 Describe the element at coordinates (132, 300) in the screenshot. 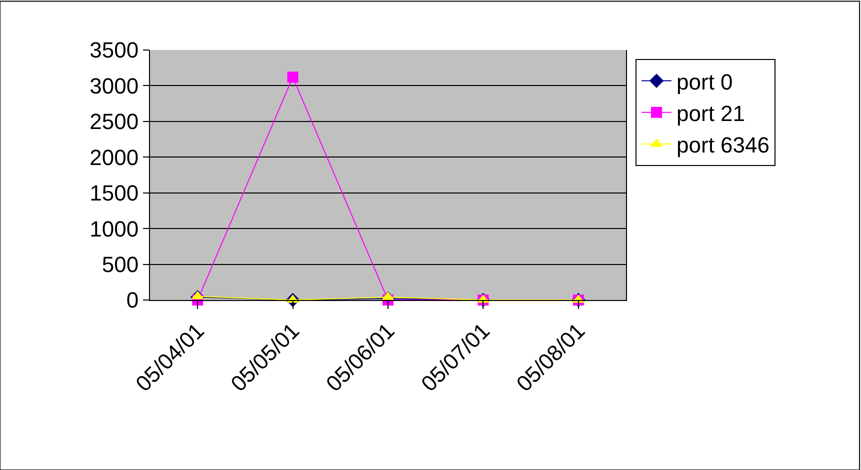

I see `y-tick-label: 0` at that location.